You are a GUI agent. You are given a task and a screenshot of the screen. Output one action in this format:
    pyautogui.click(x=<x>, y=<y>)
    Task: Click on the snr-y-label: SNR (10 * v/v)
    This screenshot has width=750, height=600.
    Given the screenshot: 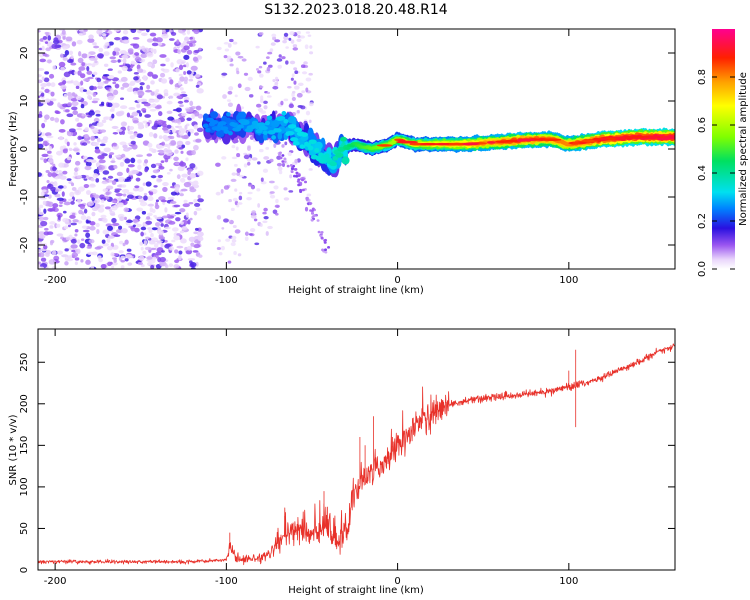 What is the action you would take?
    pyautogui.click(x=13, y=449)
    